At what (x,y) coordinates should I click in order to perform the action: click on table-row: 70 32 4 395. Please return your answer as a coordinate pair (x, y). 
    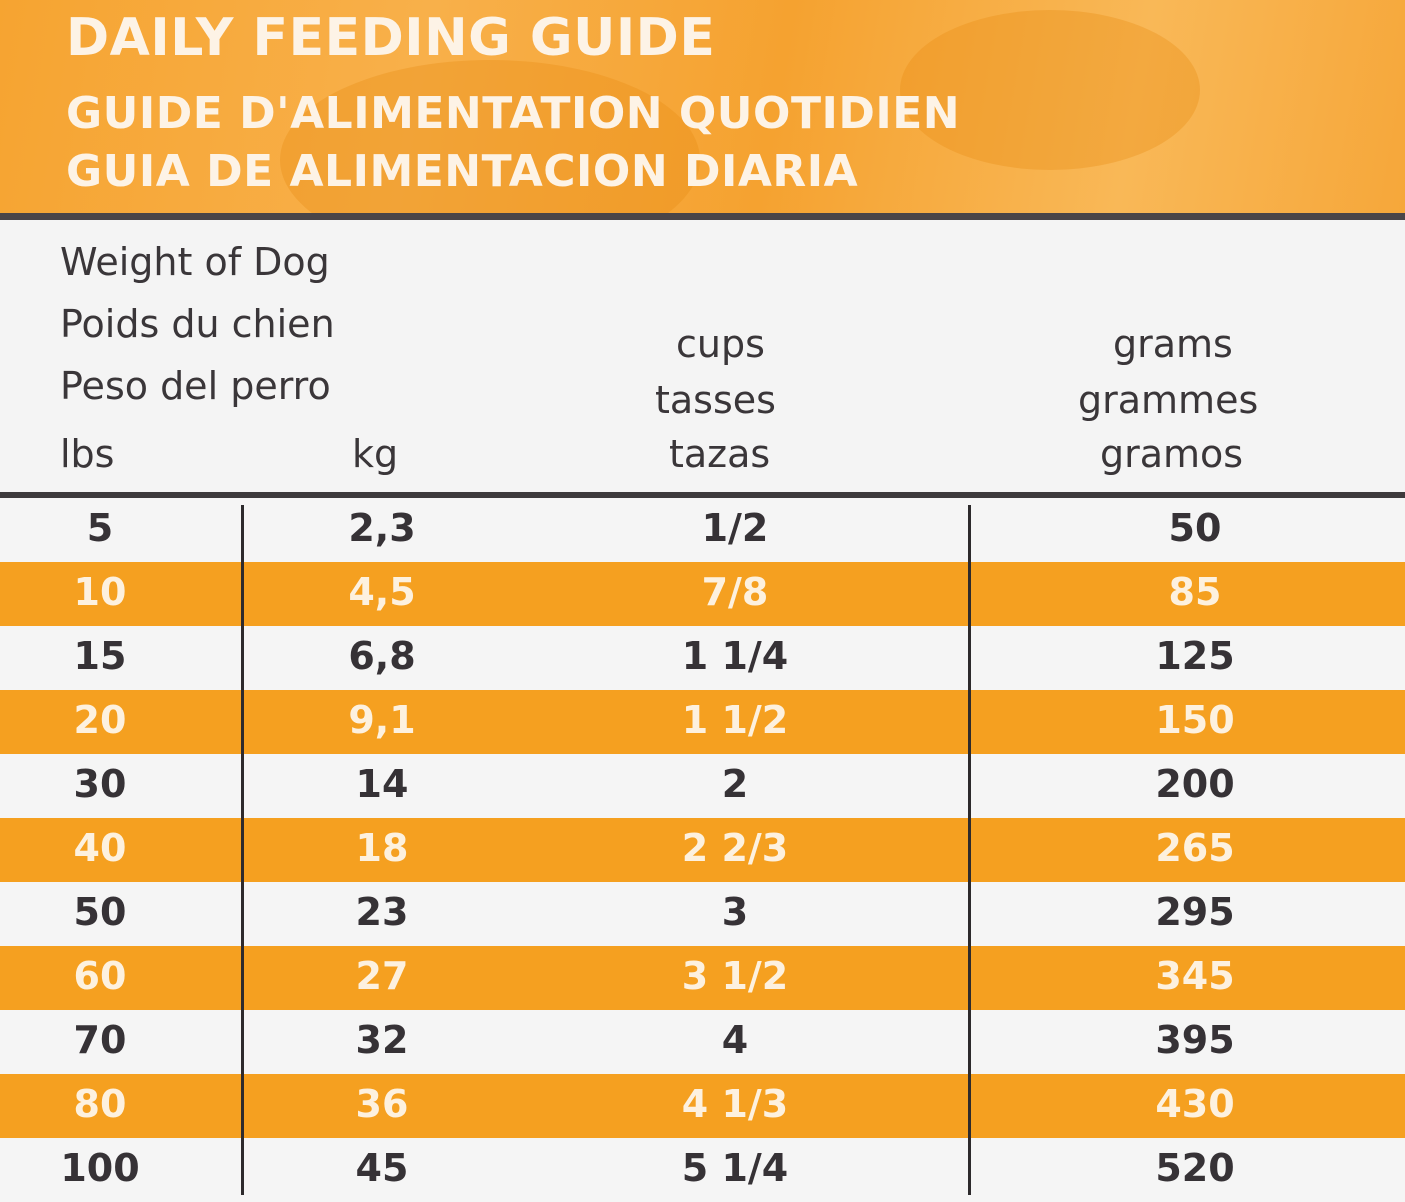
    Looking at the image, I should click on (702, 1042).